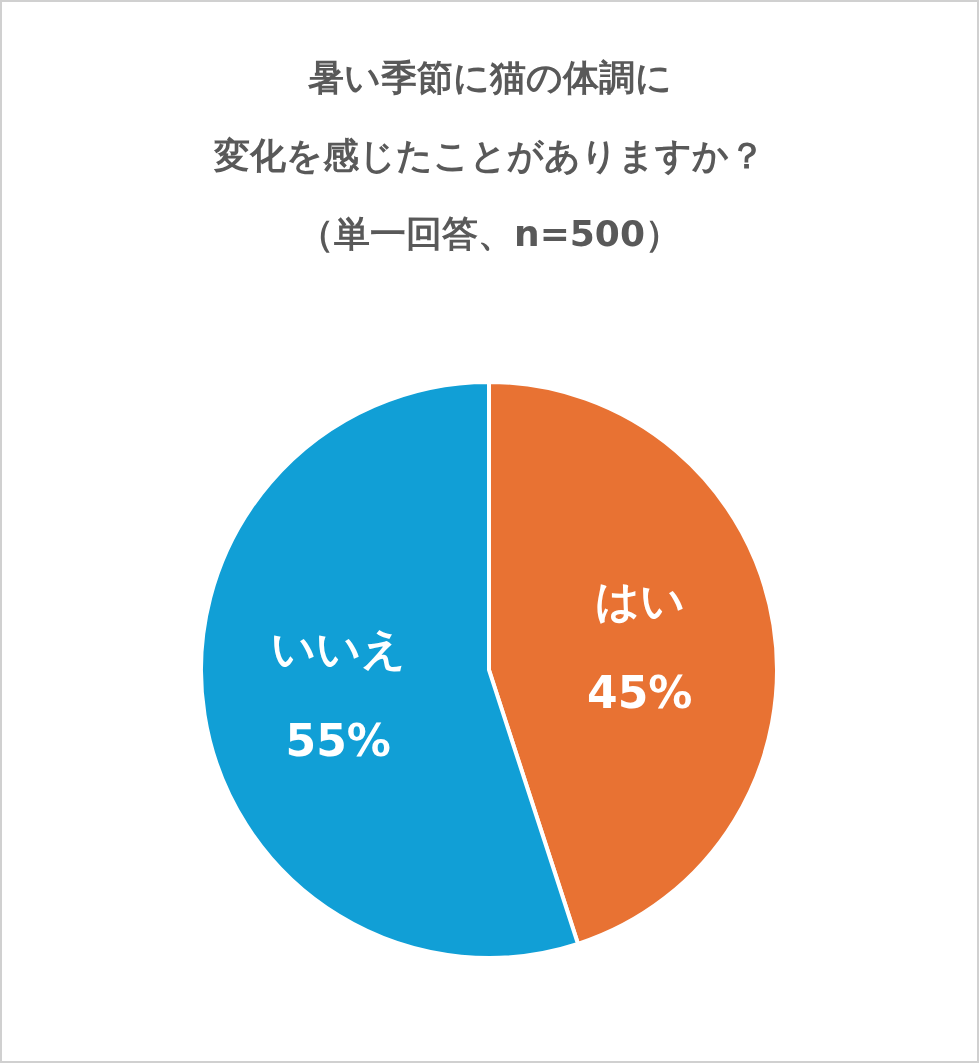  I want to click on chart-title: 暑い季節に猫の体調に, so click(489, 77).